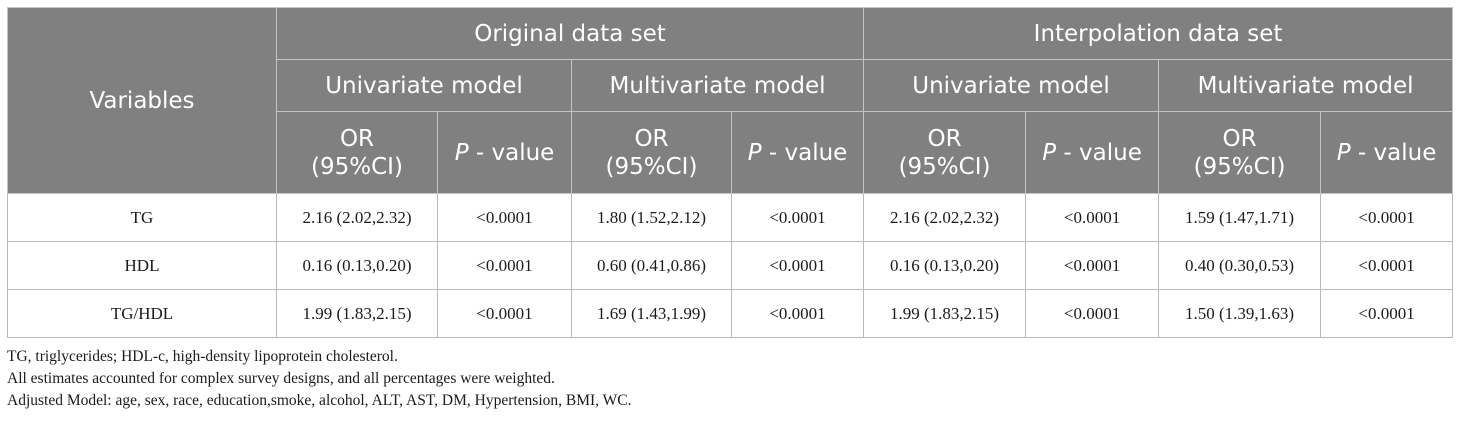 This screenshot has width=1460, height=423. What do you see at coordinates (142, 217) in the screenshot?
I see `variable-cell: TG` at bounding box center [142, 217].